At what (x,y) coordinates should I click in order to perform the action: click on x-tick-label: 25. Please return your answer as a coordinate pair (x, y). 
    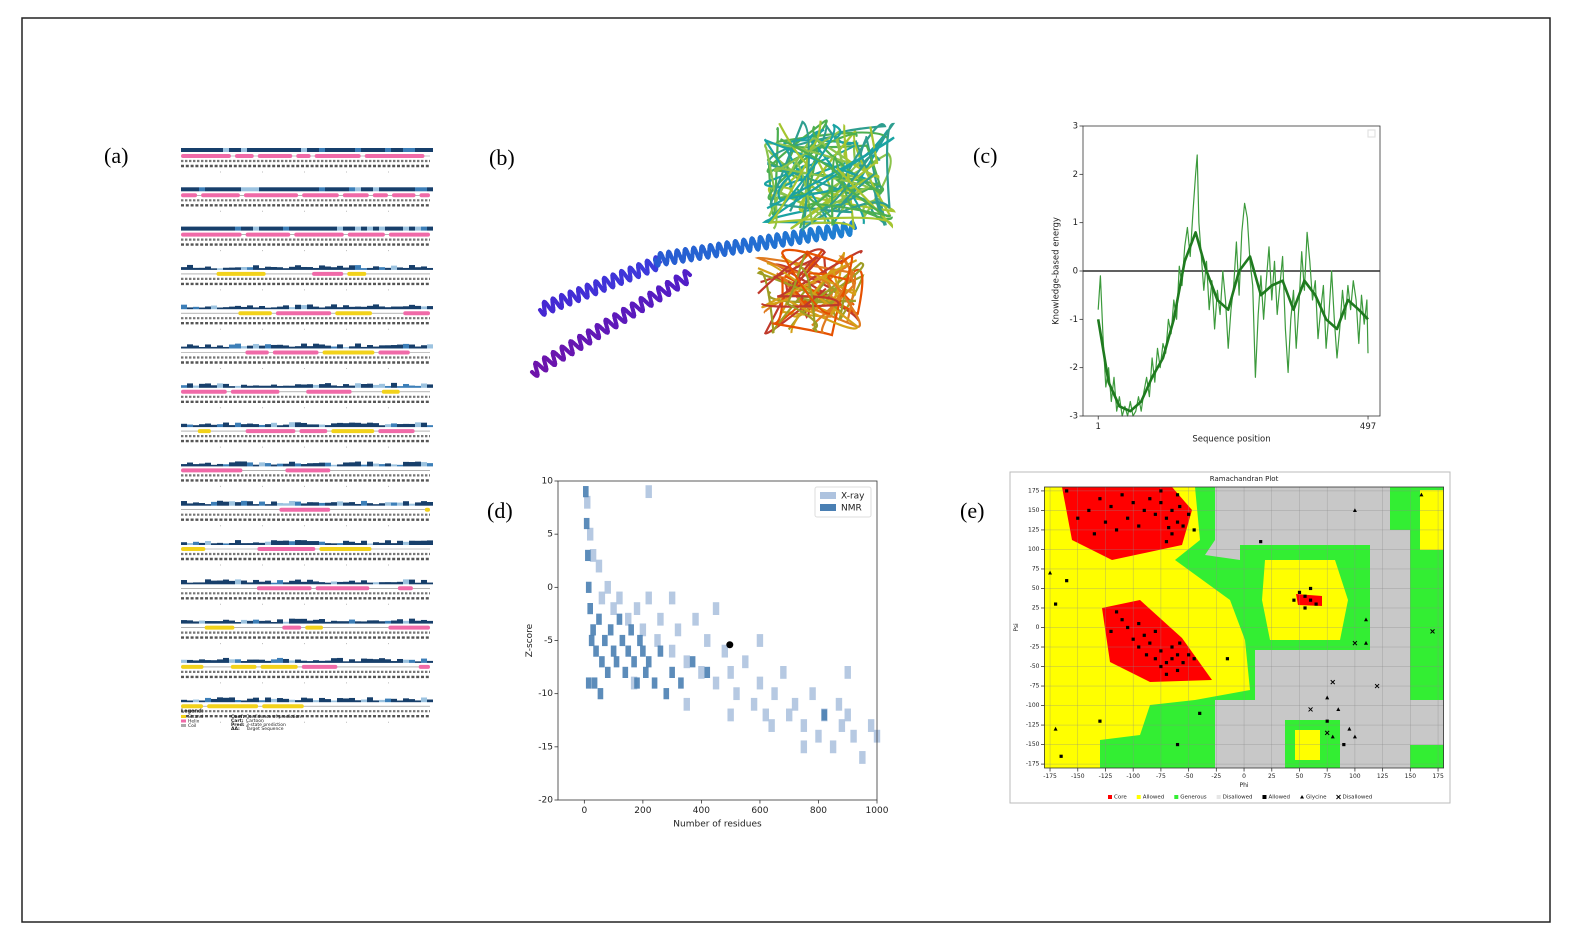
    Looking at the image, I should click on (1272, 776).